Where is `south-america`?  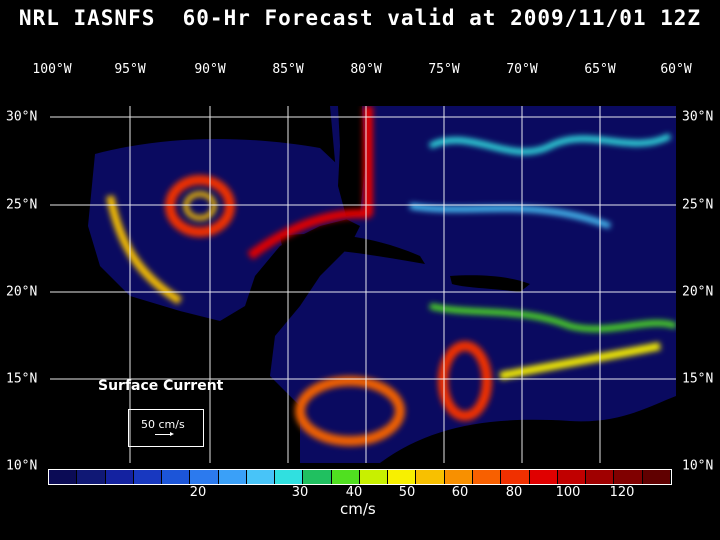
south-america is located at coordinates (528, 429).